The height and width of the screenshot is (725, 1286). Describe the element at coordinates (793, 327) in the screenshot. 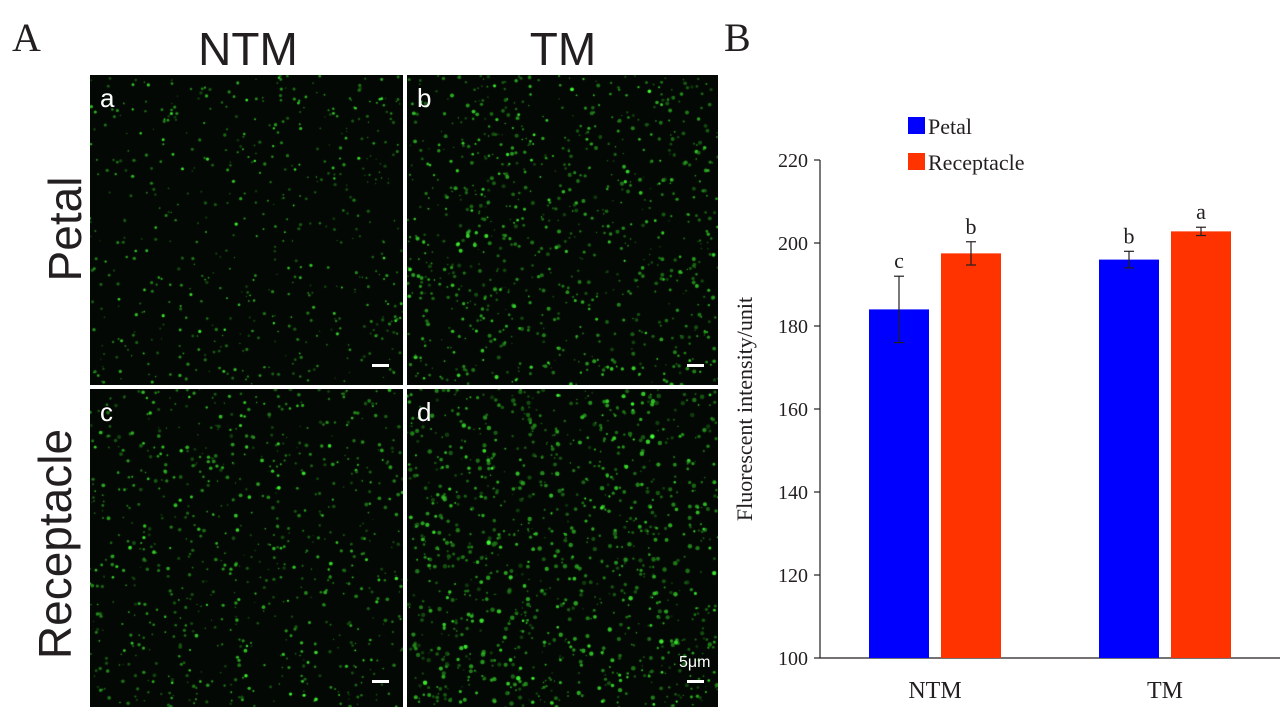

I see `y-tick-label-180: 180` at that location.